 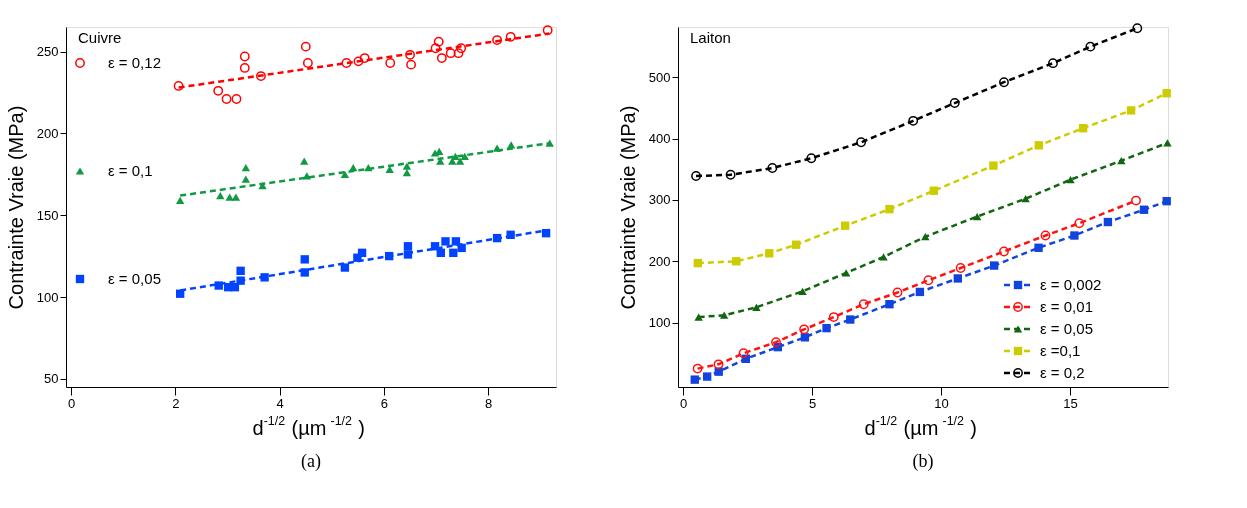 I want to click on legend-label: ε = 0,12, so click(x=134, y=62).